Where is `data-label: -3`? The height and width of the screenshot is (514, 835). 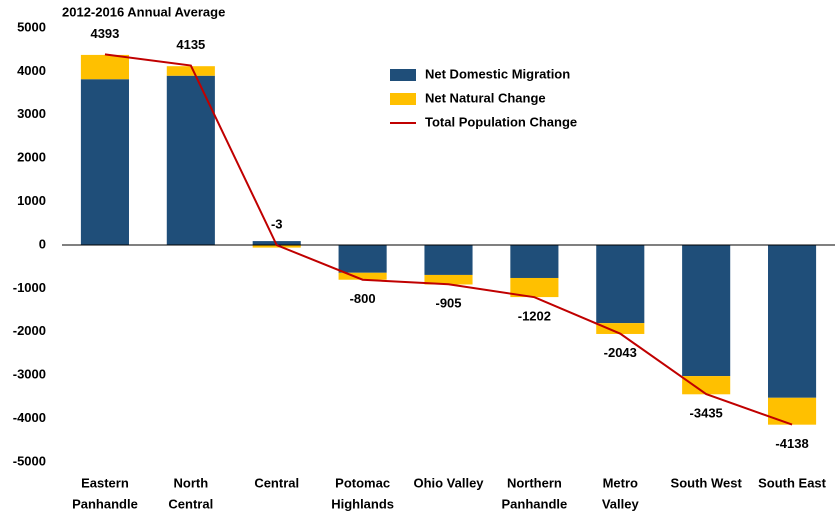
data-label: -3 is located at coordinates (277, 224).